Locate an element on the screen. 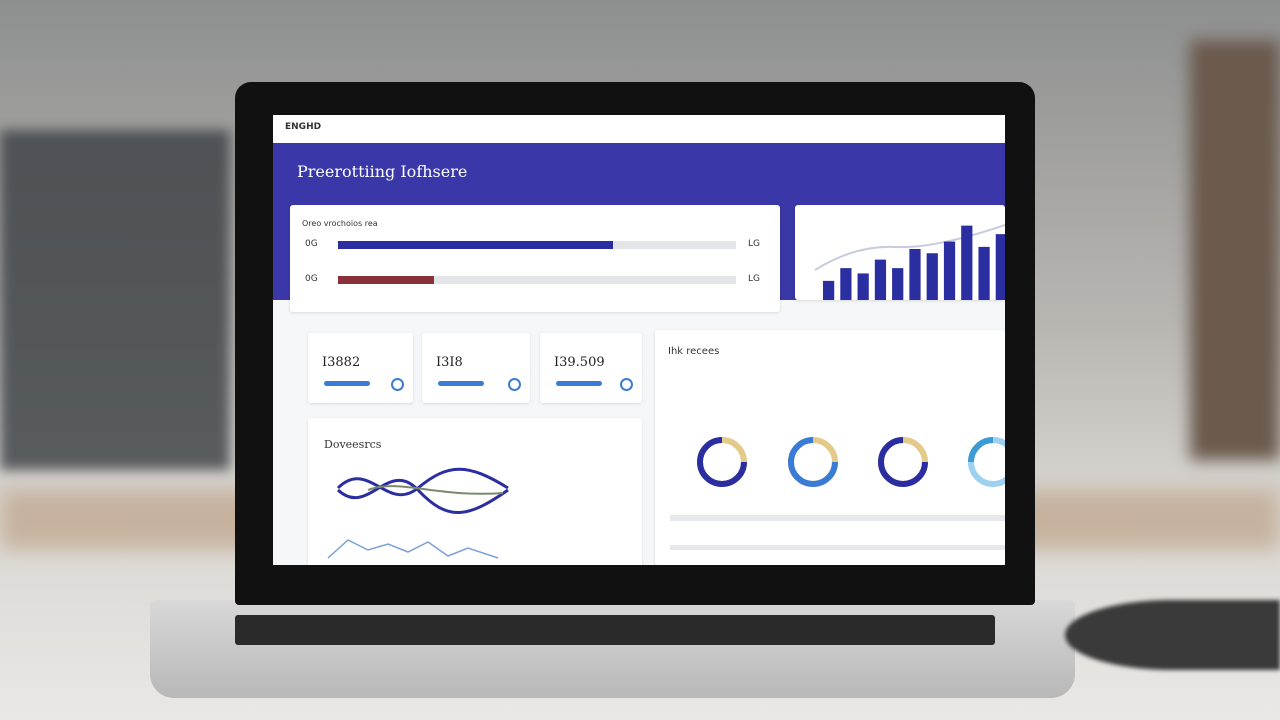 This screenshot has height=720, width=1280. bar-panel is located at coordinates (900, 252).